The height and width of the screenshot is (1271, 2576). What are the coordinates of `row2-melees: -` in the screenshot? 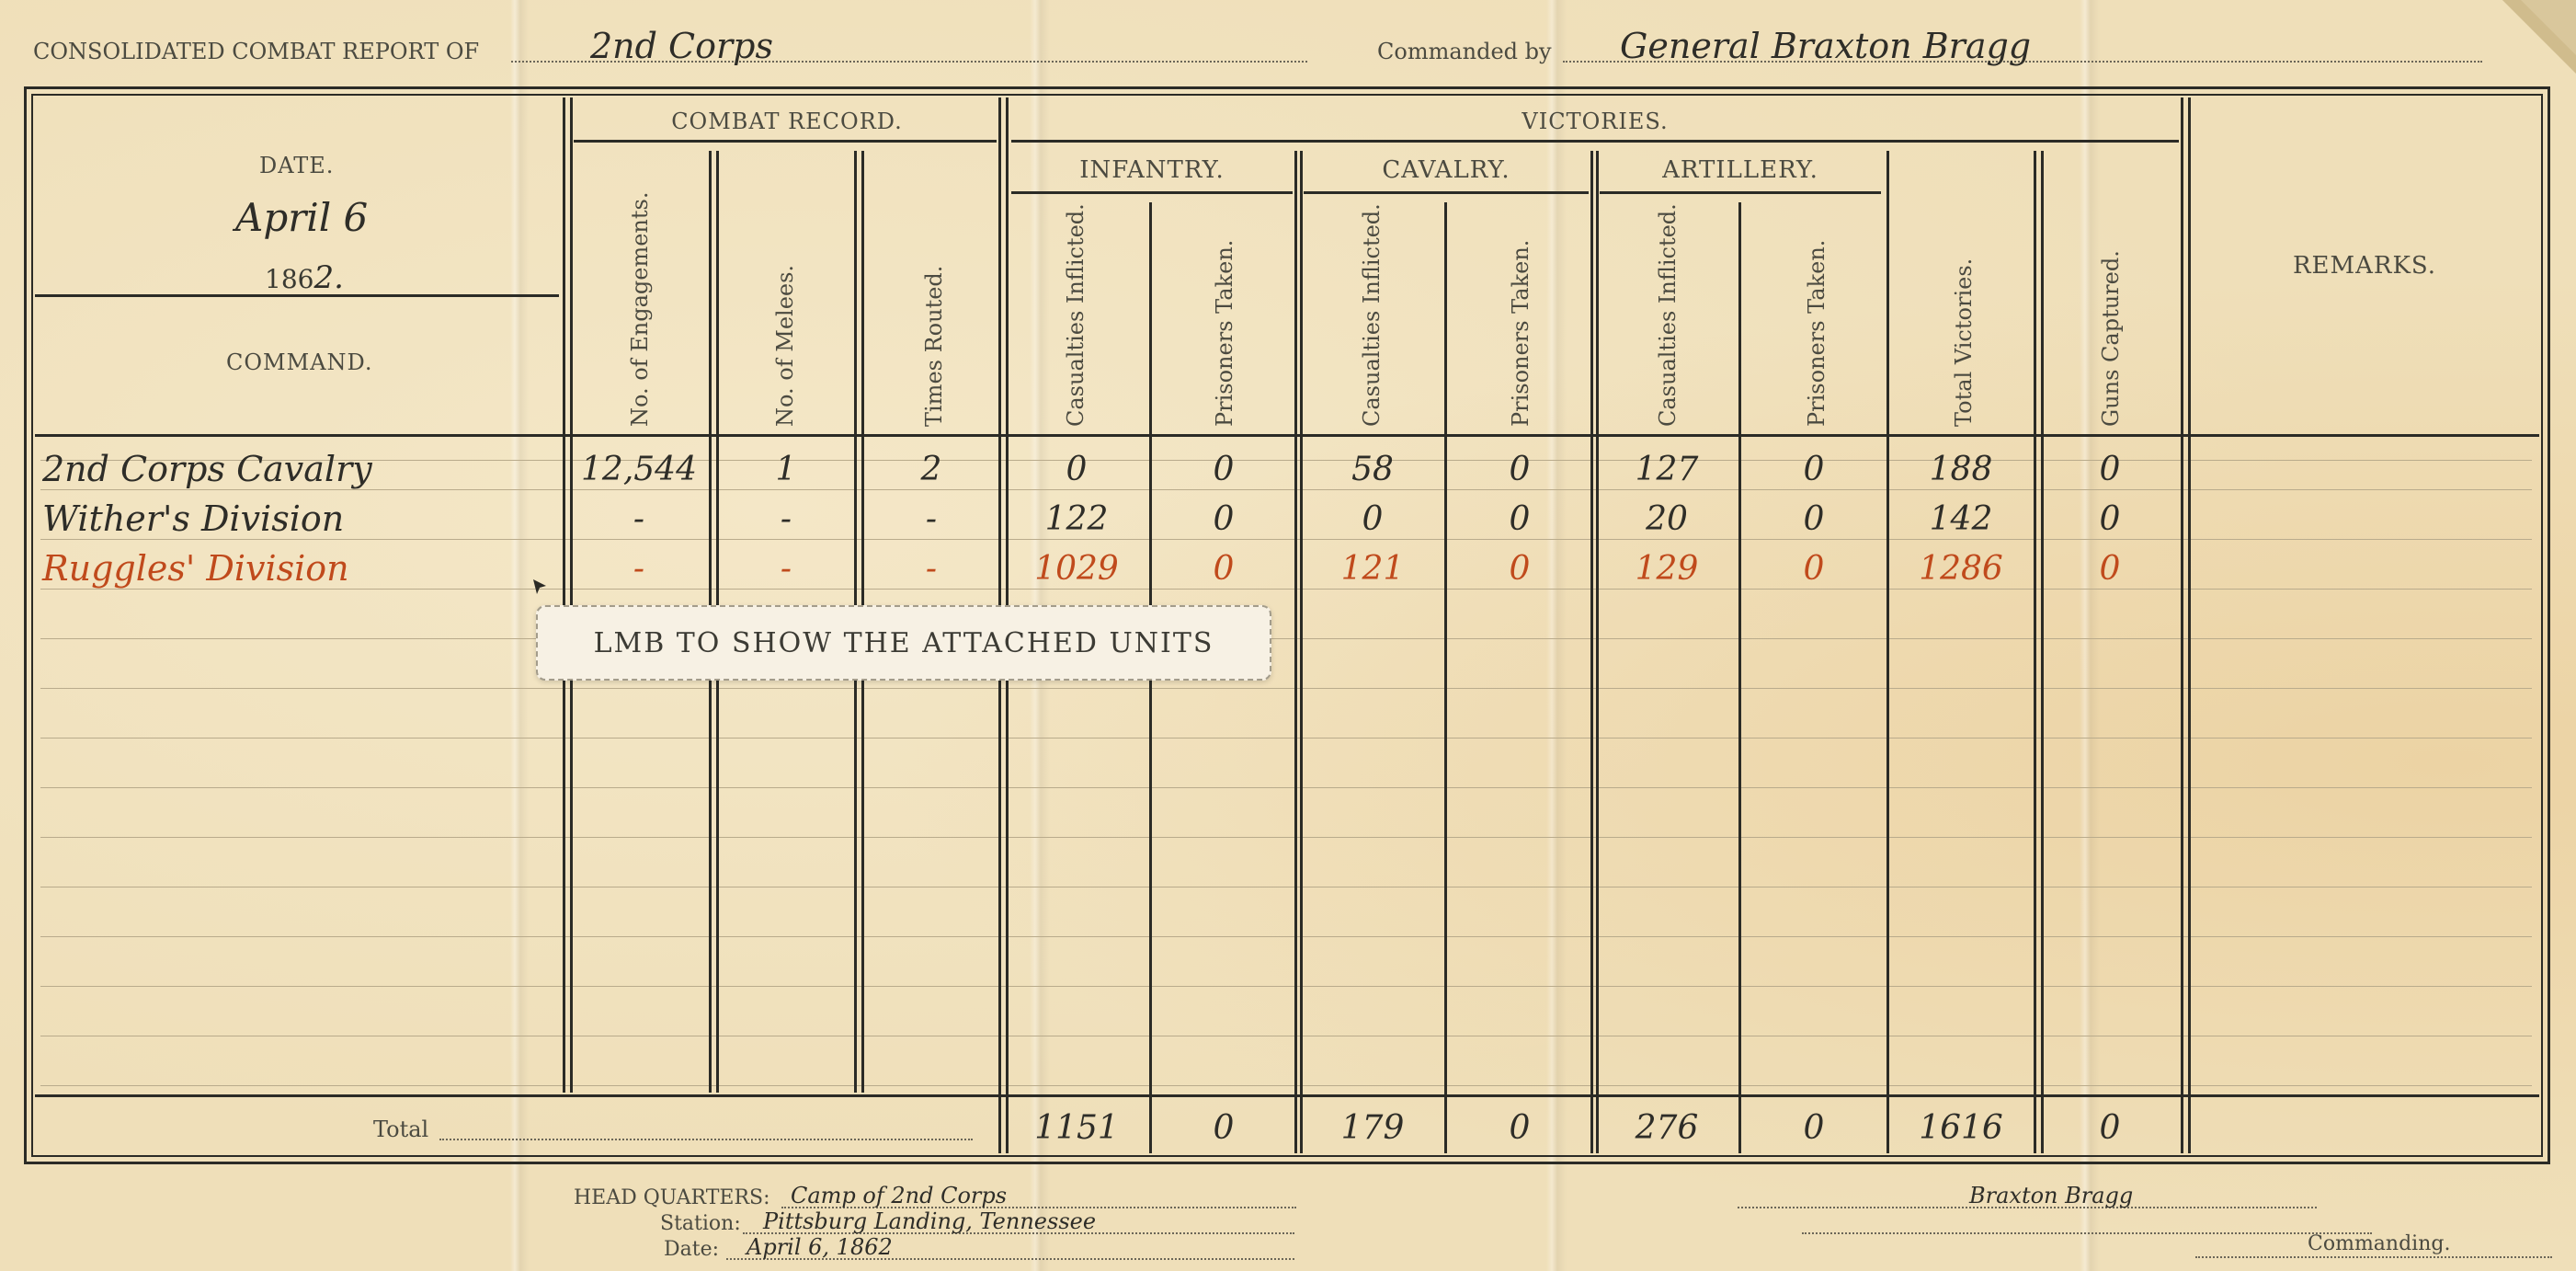 It's located at (786, 519).